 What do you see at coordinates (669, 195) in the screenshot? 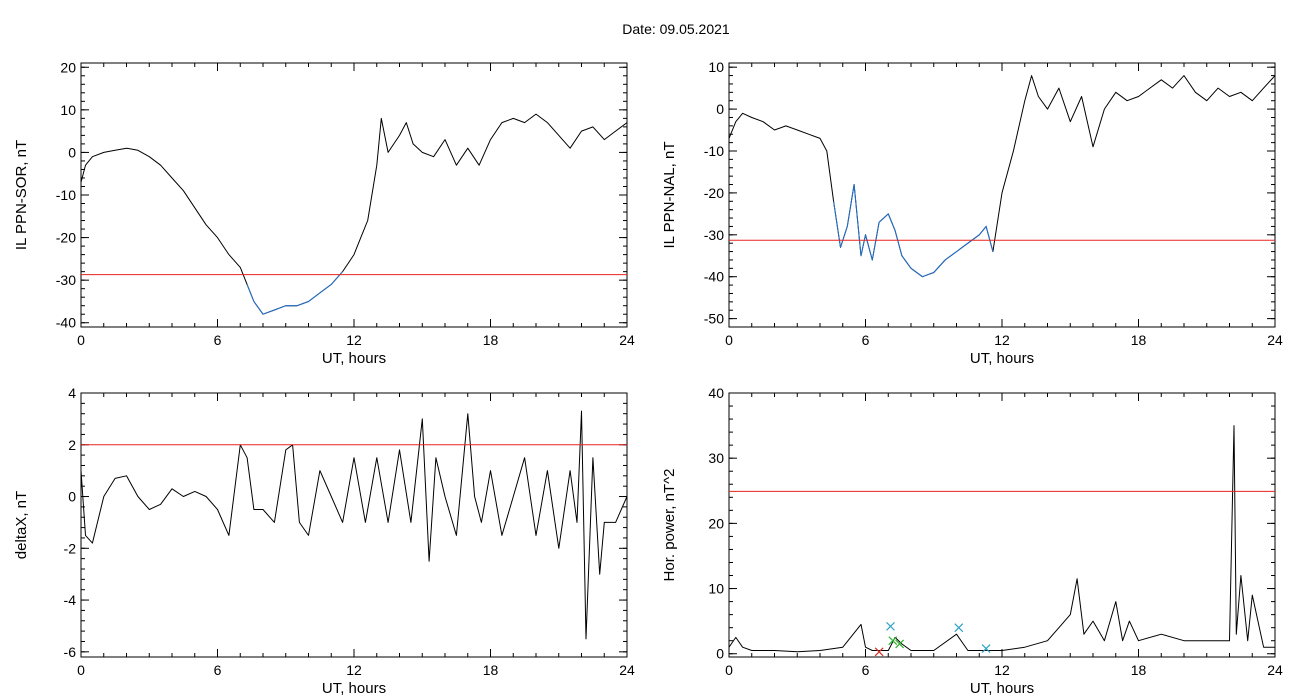
I see `y-axis-label: IL PPN-NAL, nT` at bounding box center [669, 195].